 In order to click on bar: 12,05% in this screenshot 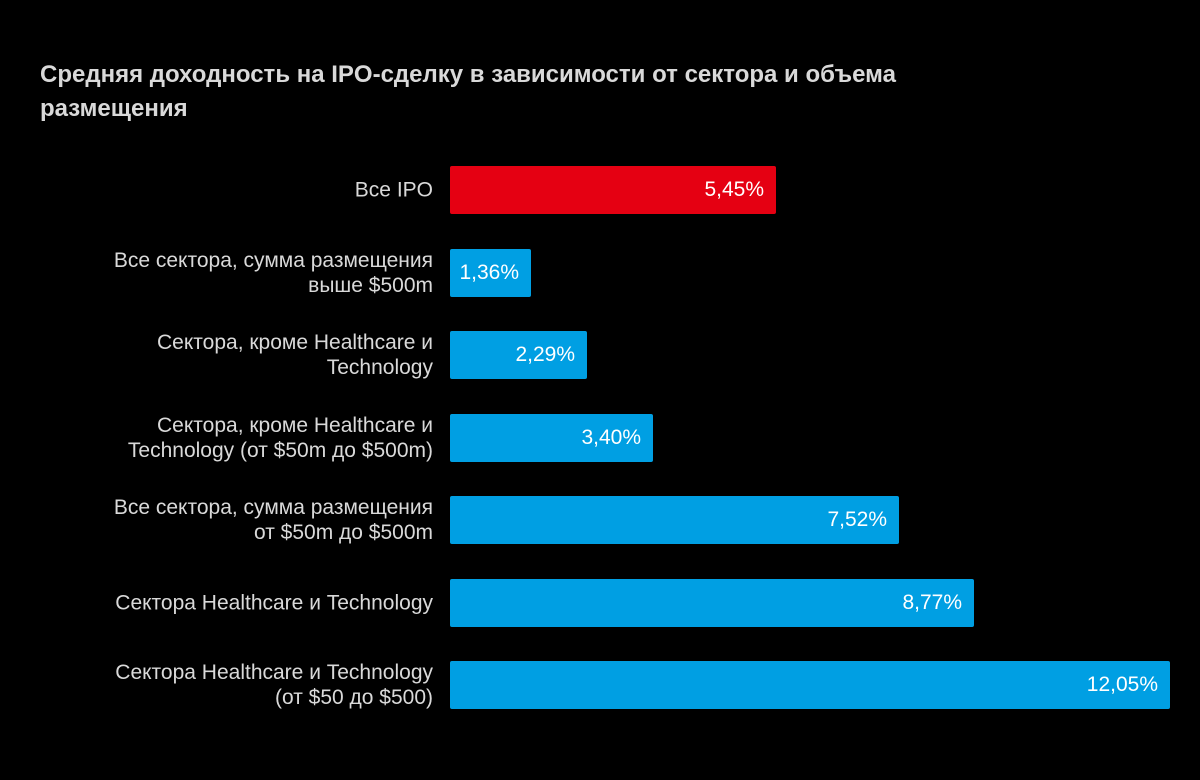, I will do `click(810, 685)`.